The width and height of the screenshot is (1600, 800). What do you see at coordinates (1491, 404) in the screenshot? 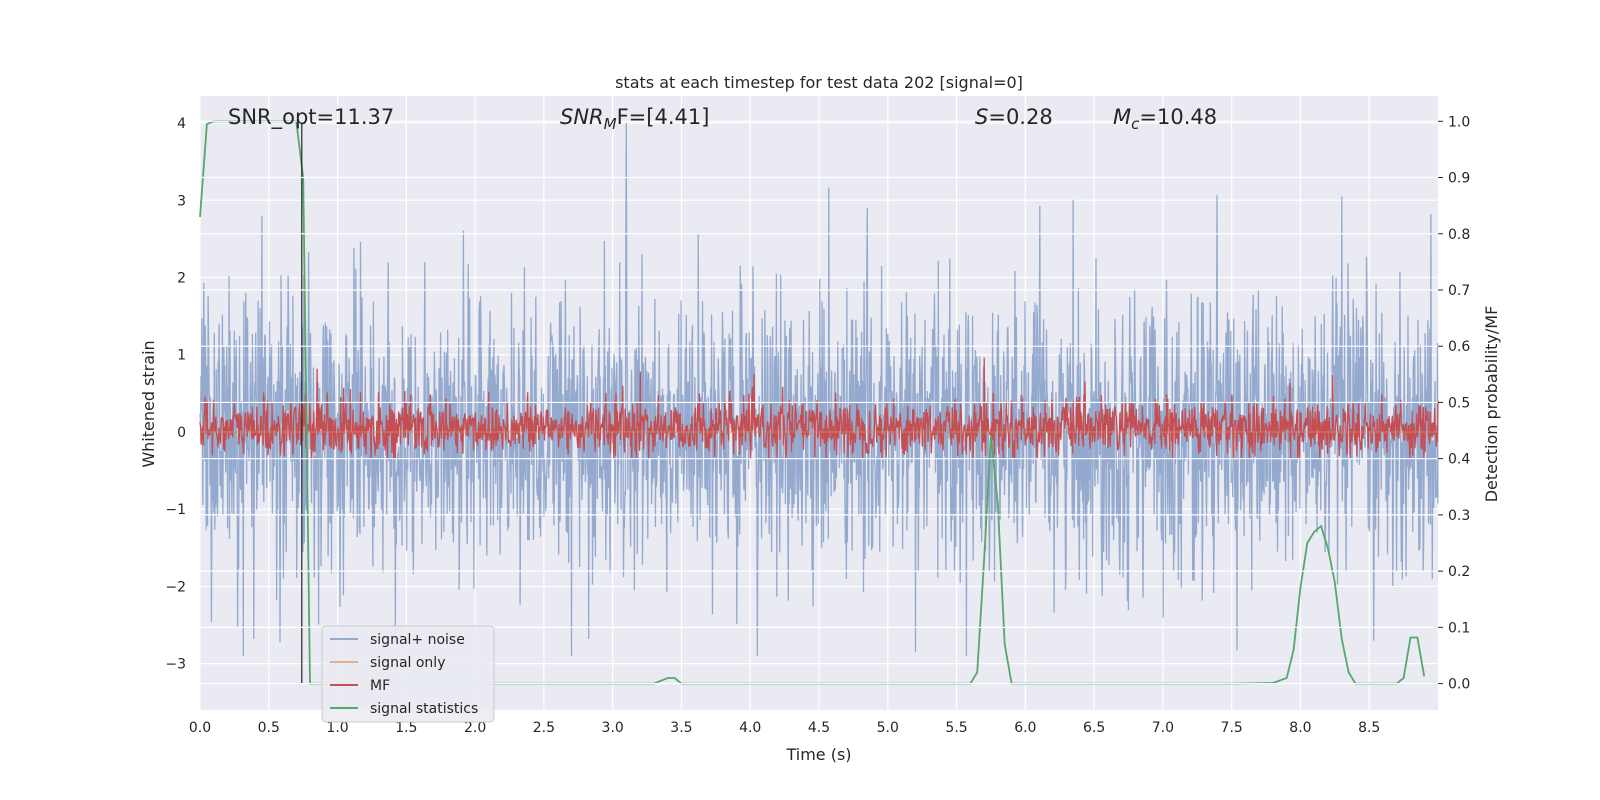
I see `y-right-axis-label: Detection probability/MF` at bounding box center [1491, 404].